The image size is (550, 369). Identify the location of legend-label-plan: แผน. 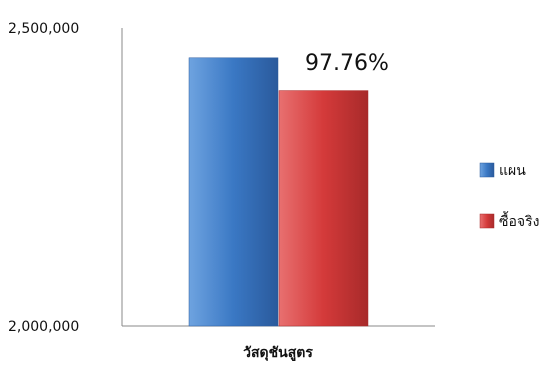
(512, 171).